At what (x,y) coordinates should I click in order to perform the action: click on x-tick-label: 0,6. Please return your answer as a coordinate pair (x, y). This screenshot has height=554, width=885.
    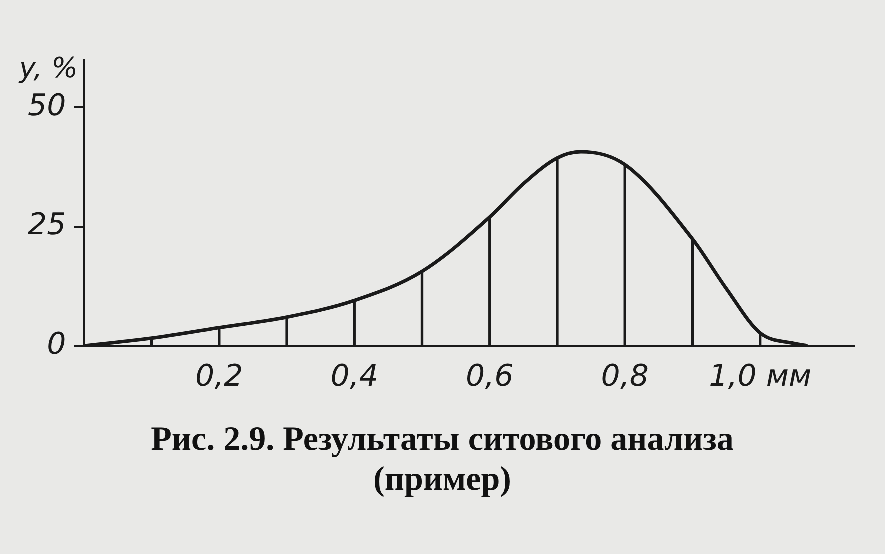
    Looking at the image, I should click on (490, 376).